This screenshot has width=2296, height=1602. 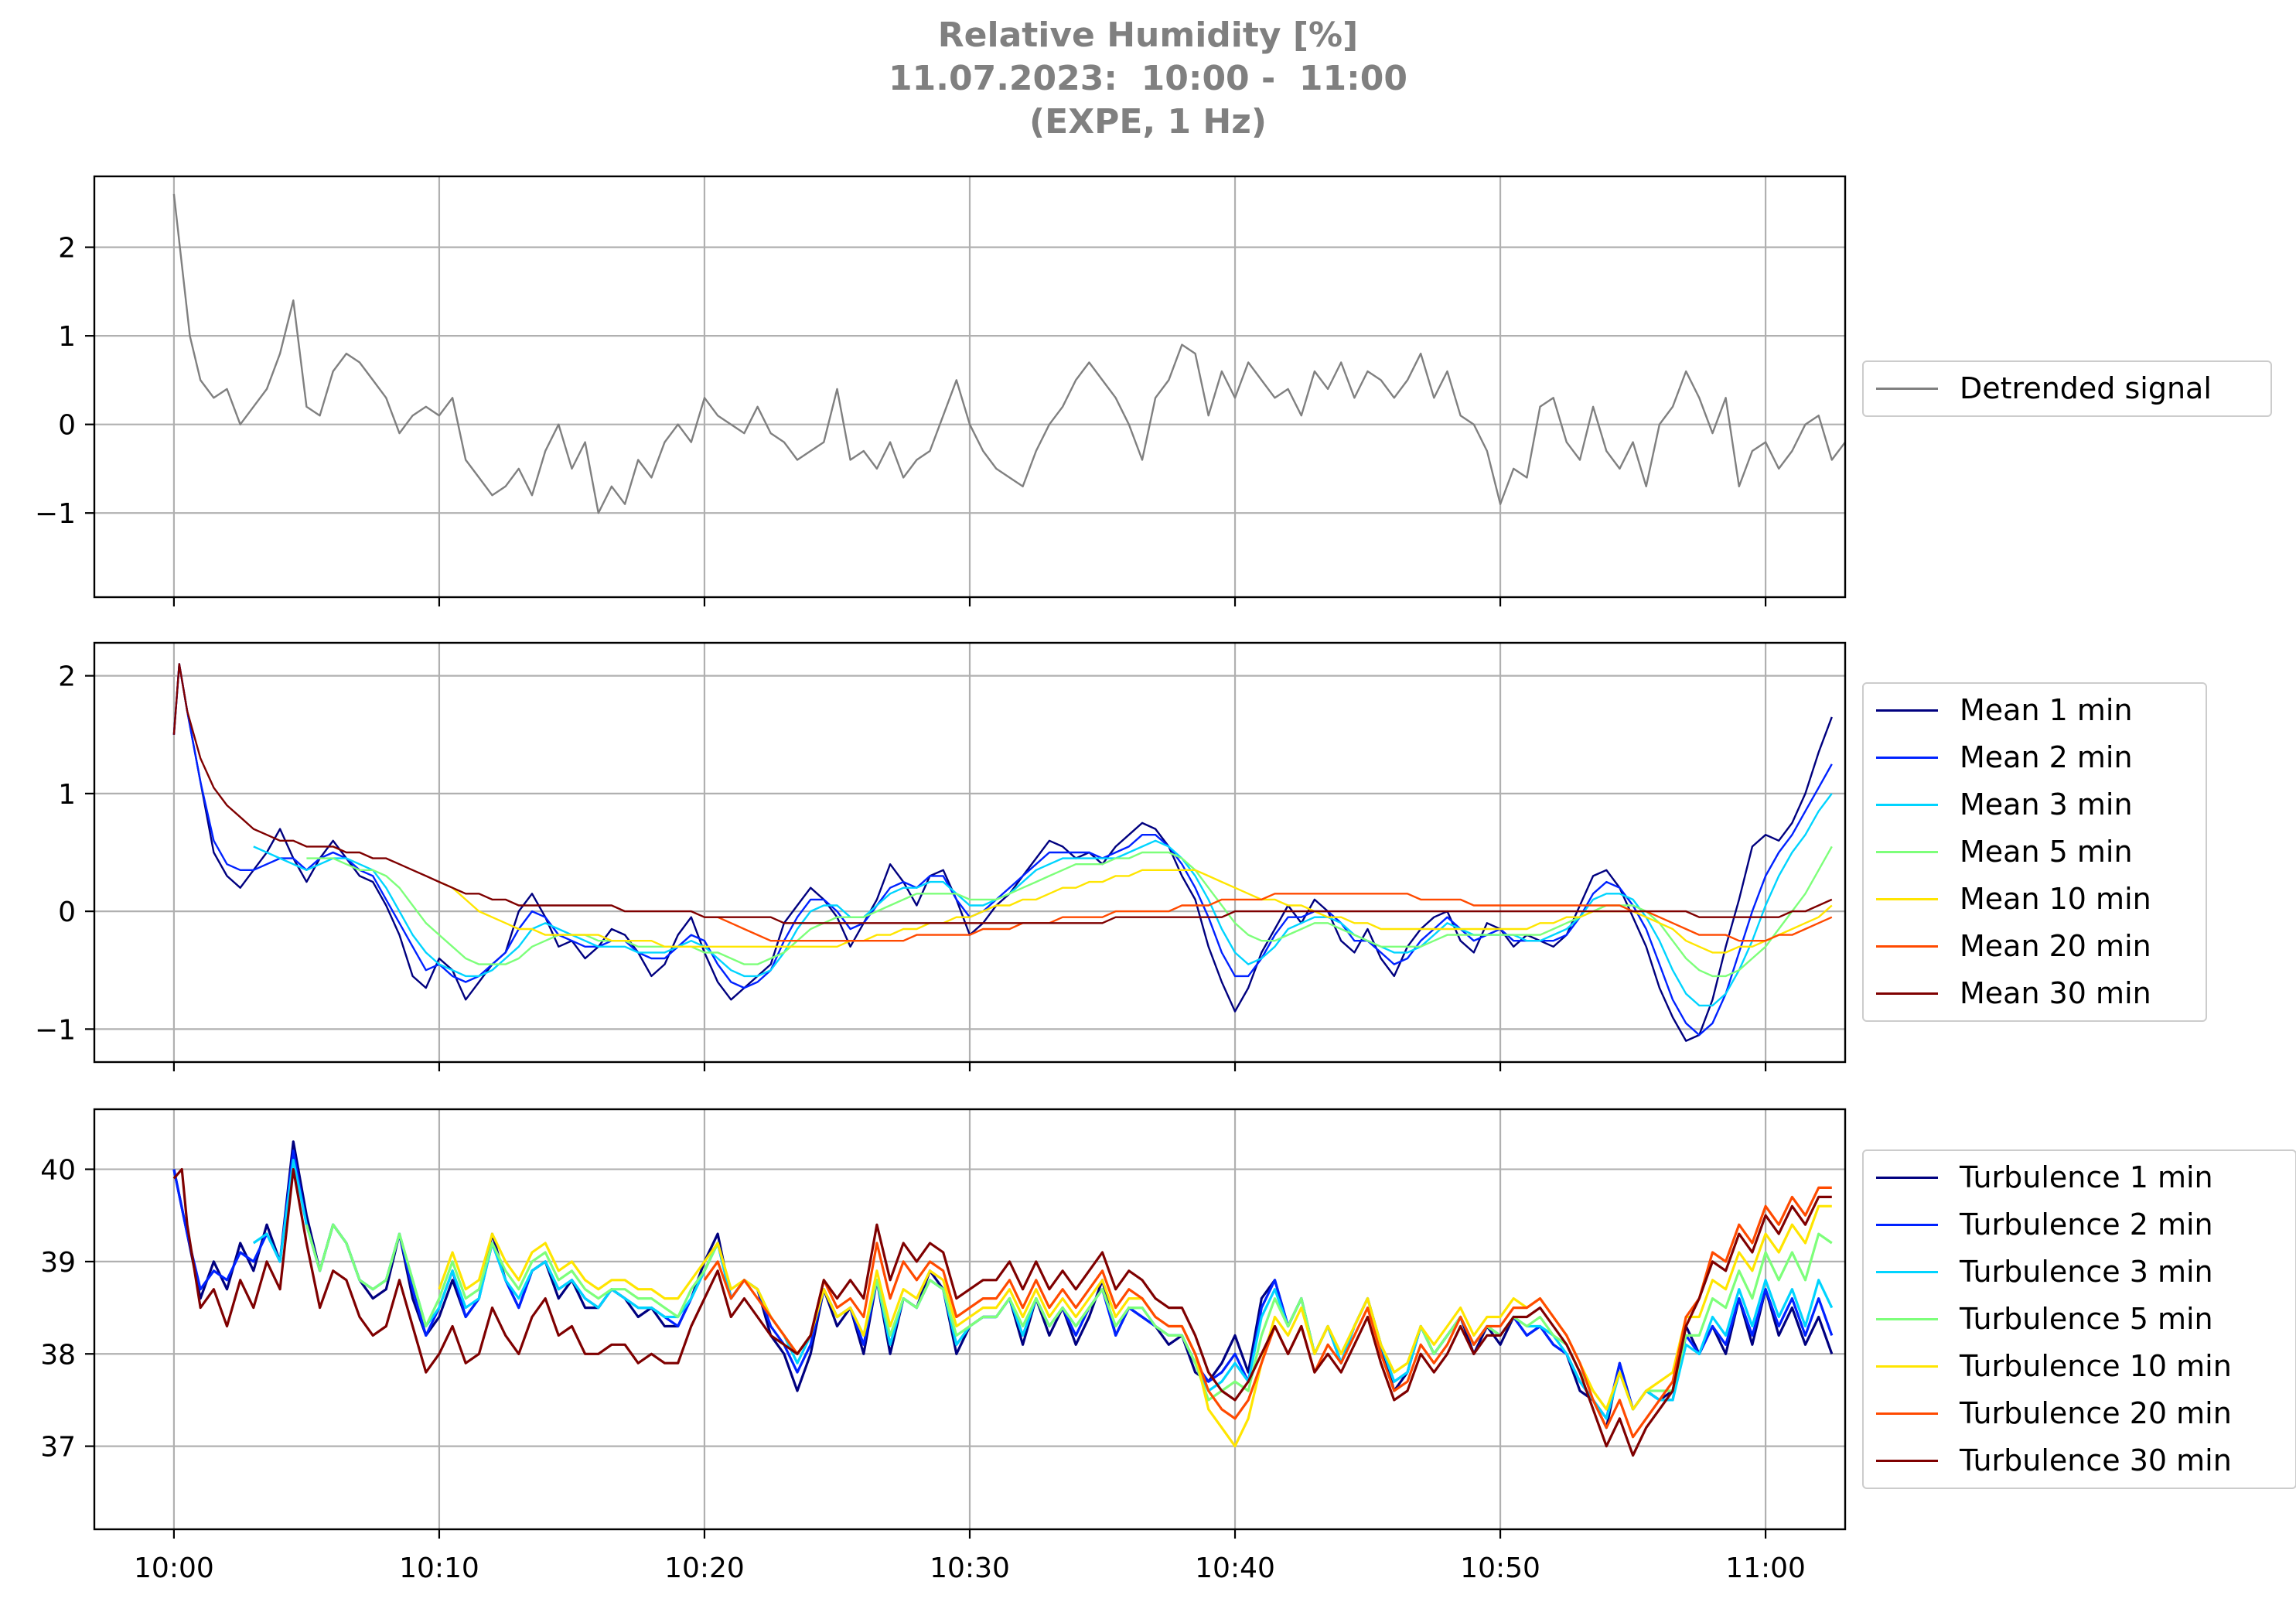 I want to click on y-tick-label: 39, so click(x=58, y=1263).